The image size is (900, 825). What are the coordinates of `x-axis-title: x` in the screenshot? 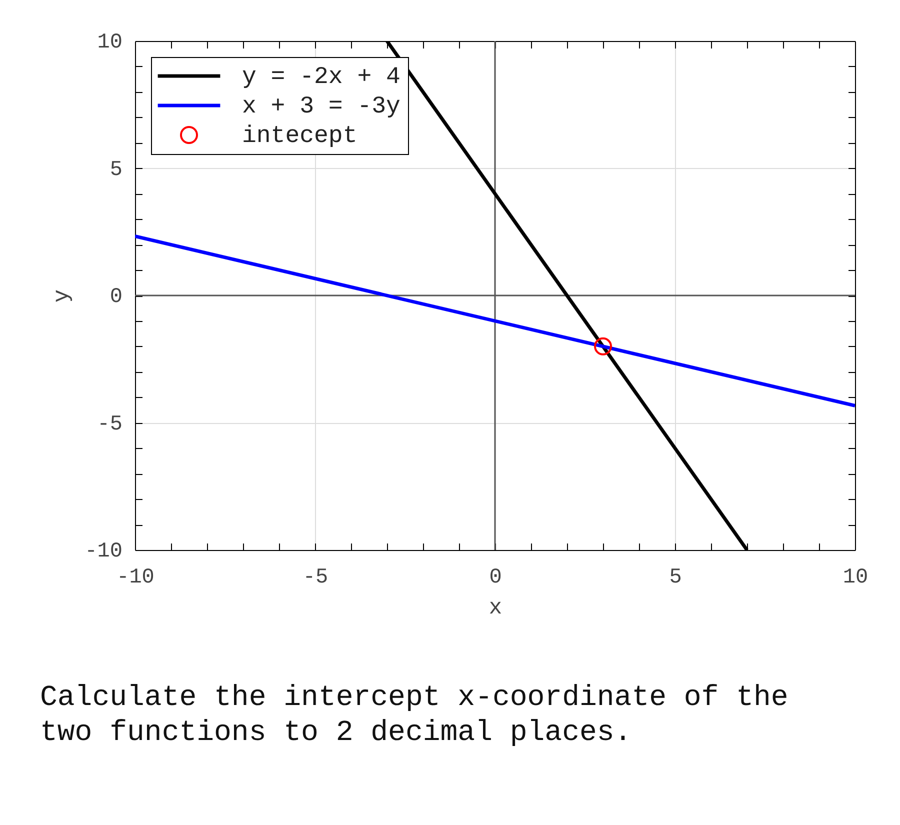 It's located at (495, 608).